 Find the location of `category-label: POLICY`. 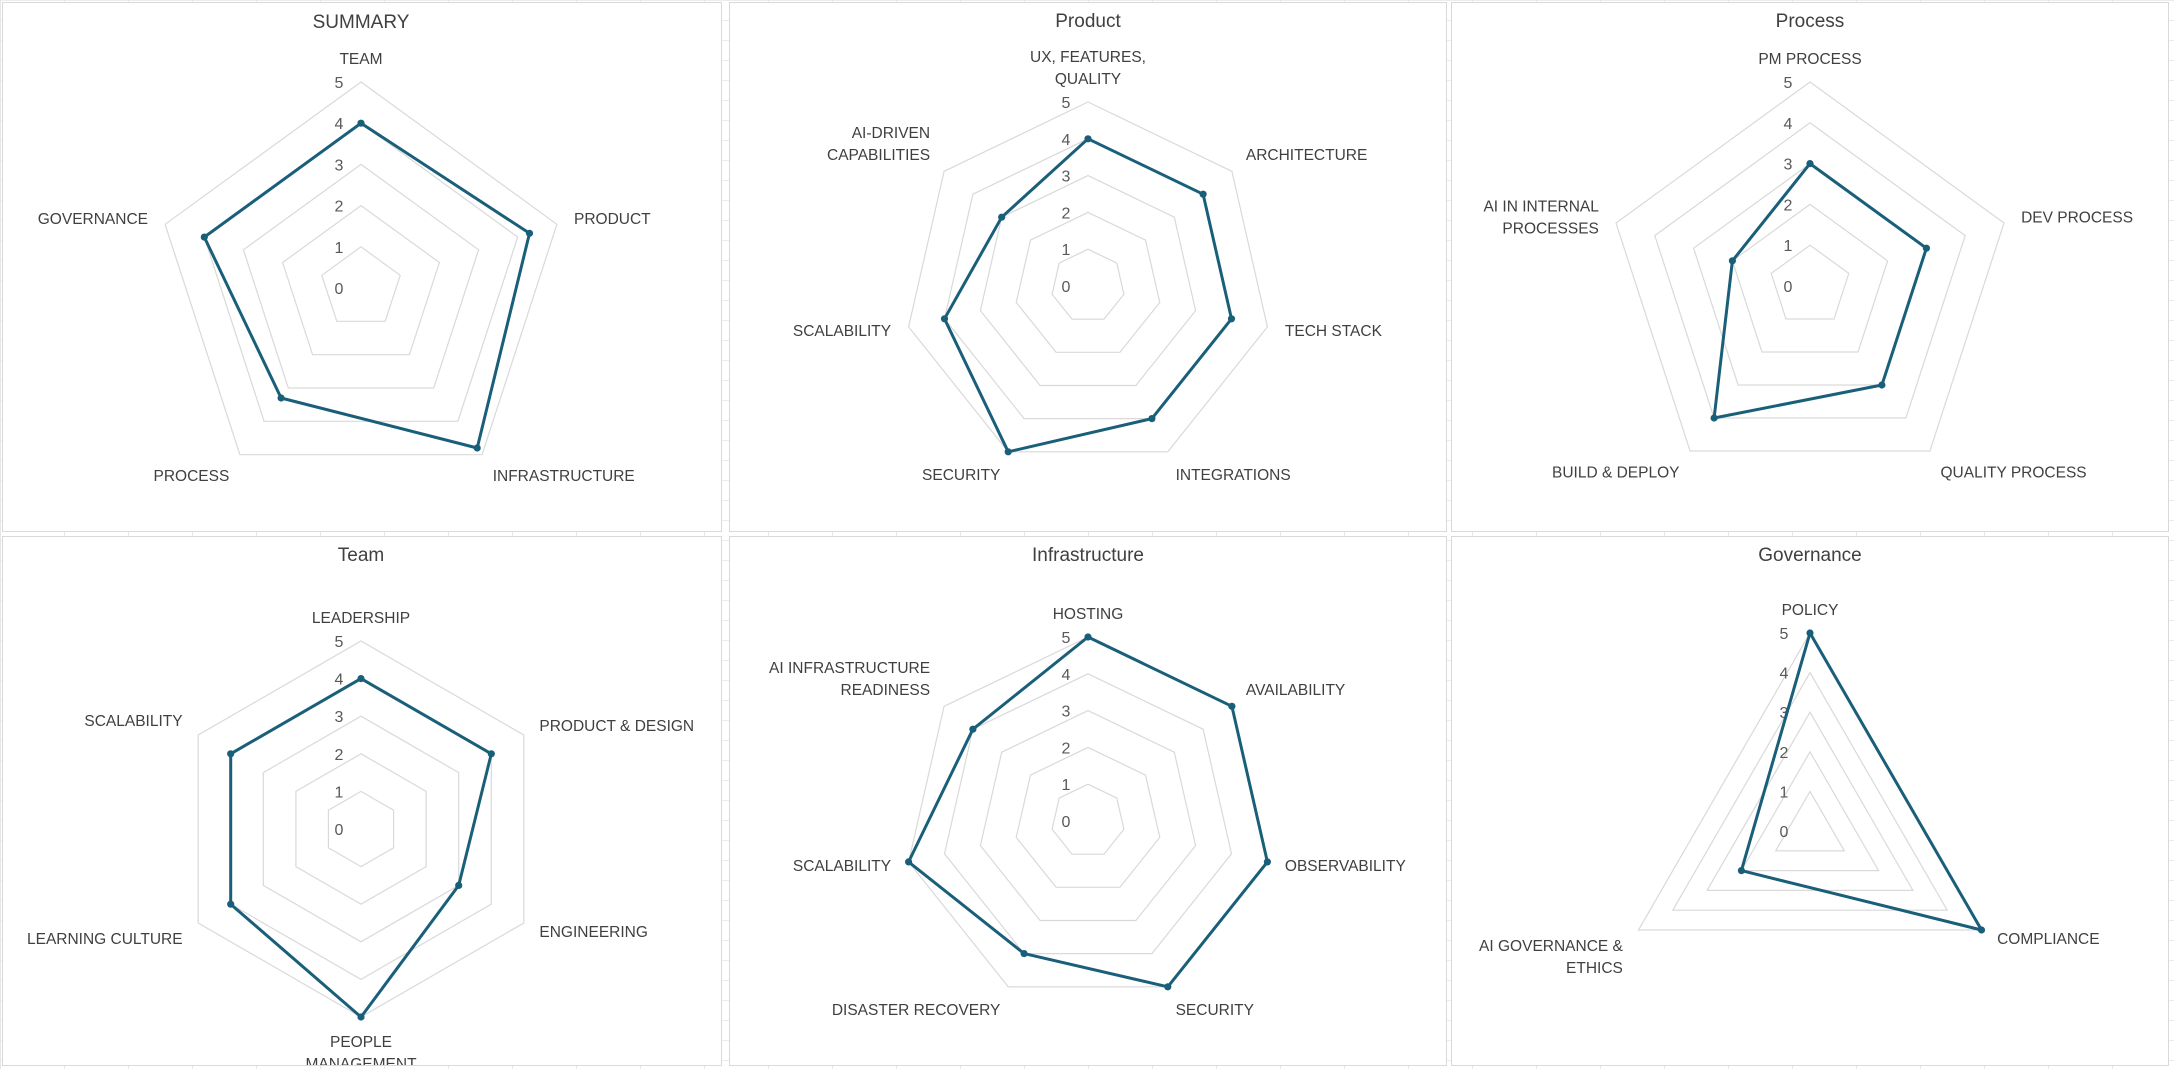

category-label: POLICY is located at coordinates (1810, 610).